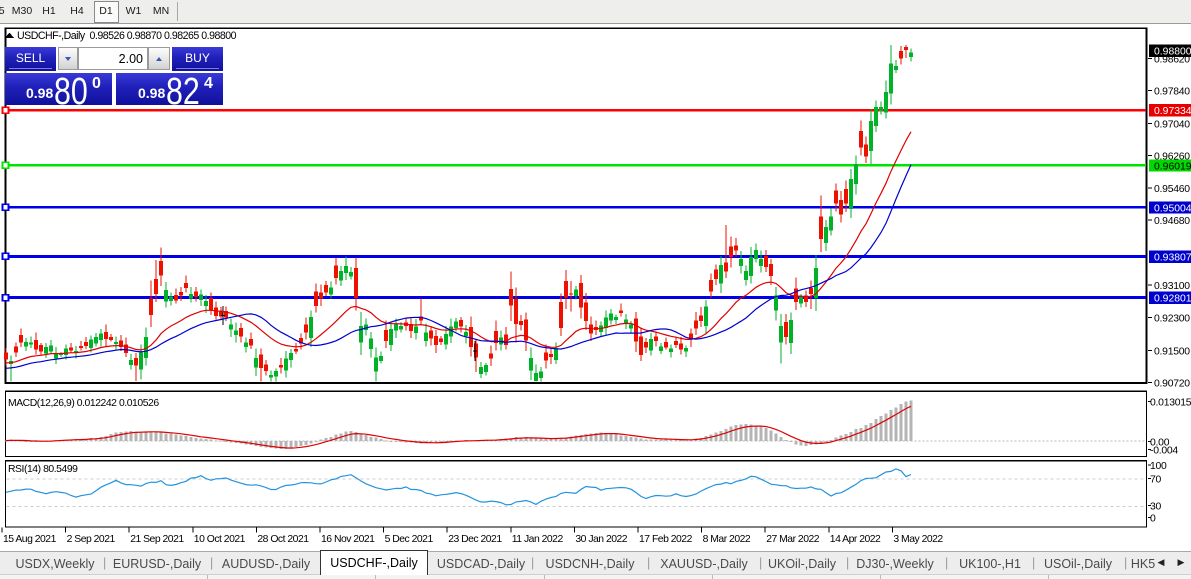 Image resolution: width=1191 pixels, height=579 pixels. I want to click on svg-text: 28 Oct 2021, so click(283, 539).